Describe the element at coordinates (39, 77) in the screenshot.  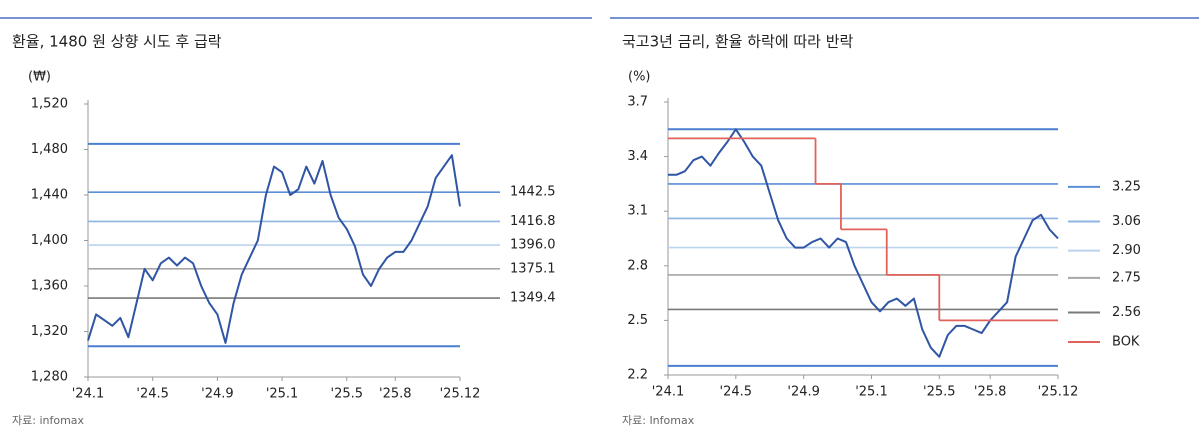
I see `unit-label: (₩)` at that location.